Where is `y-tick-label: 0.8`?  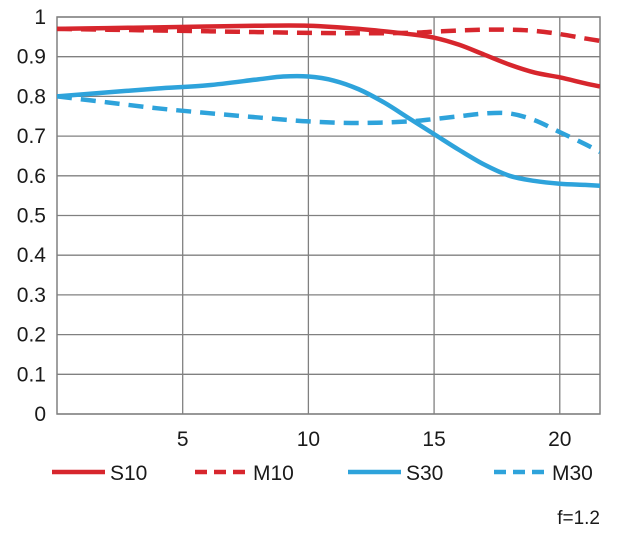 y-tick-label: 0.8 is located at coordinates (31, 96).